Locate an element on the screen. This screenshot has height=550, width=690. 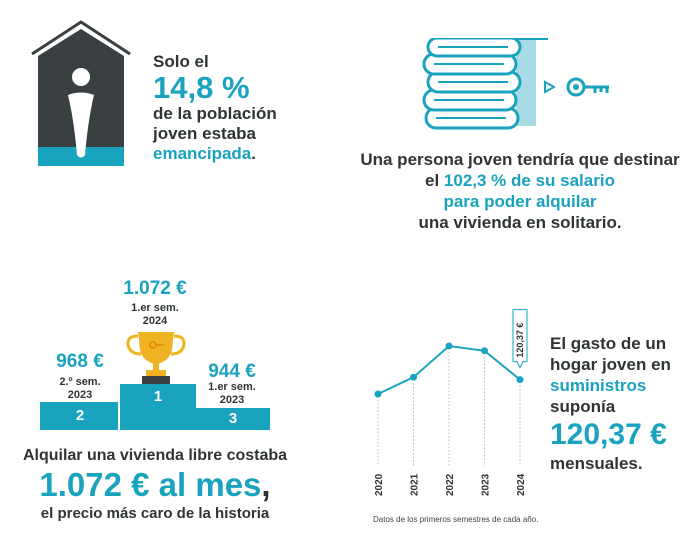
rent-big: 1.072 € al mes is located at coordinates (150, 484).